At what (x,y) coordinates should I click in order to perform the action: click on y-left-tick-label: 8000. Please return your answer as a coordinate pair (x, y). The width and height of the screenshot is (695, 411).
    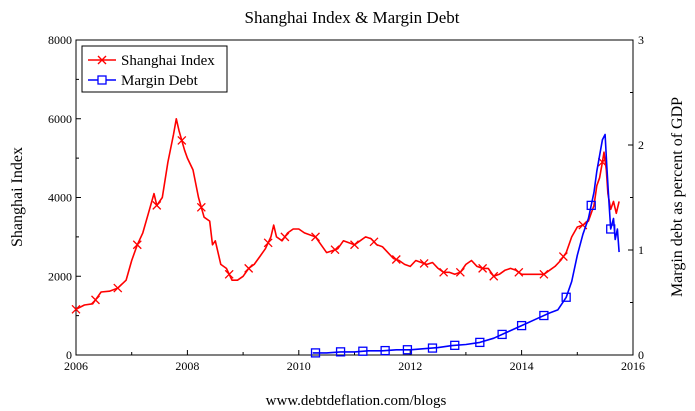
    Looking at the image, I should click on (60, 40).